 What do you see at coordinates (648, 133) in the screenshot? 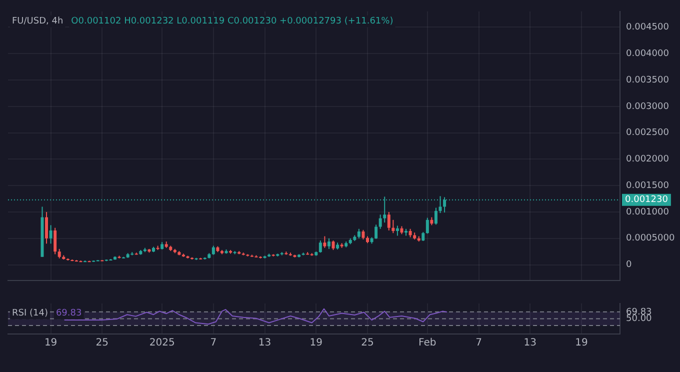
I see `y-tick-label: 0.002500` at bounding box center [648, 133].